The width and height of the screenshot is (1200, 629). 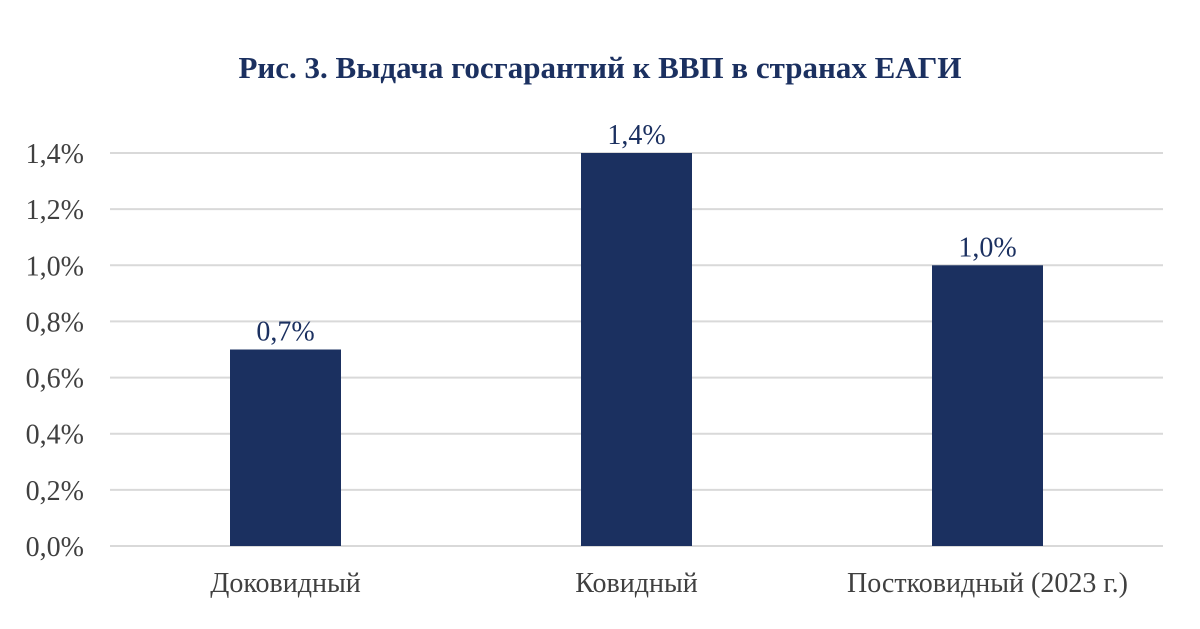 What do you see at coordinates (987, 247) in the screenshot?
I see `bar-value-label: 1,0%` at bounding box center [987, 247].